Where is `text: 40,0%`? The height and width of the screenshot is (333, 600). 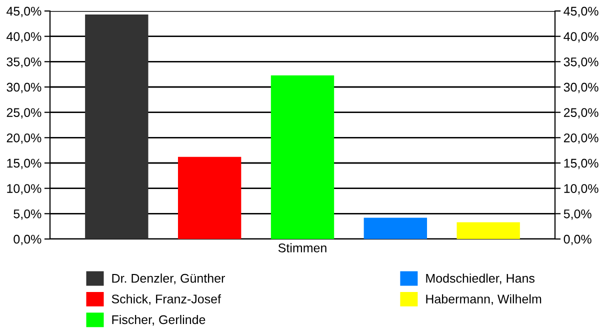 text: 40,0% is located at coordinates (581, 37).